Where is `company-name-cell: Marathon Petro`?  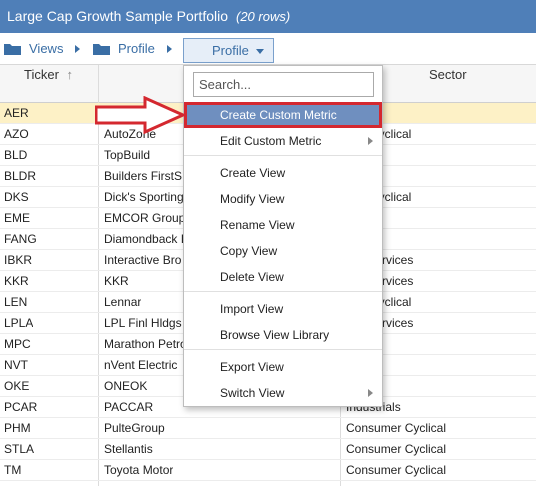 company-name-cell: Marathon Petro is located at coordinates (145, 344).